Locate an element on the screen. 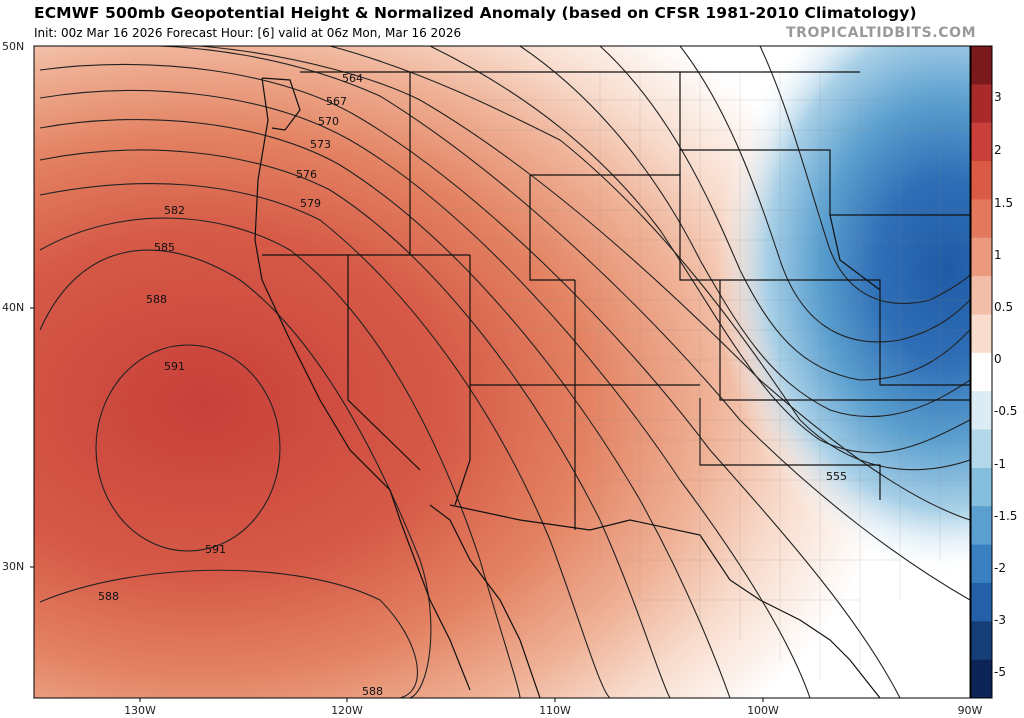 This screenshot has width=1024, height=718. colorbar-label: -3 is located at coordinates (1000, 620).